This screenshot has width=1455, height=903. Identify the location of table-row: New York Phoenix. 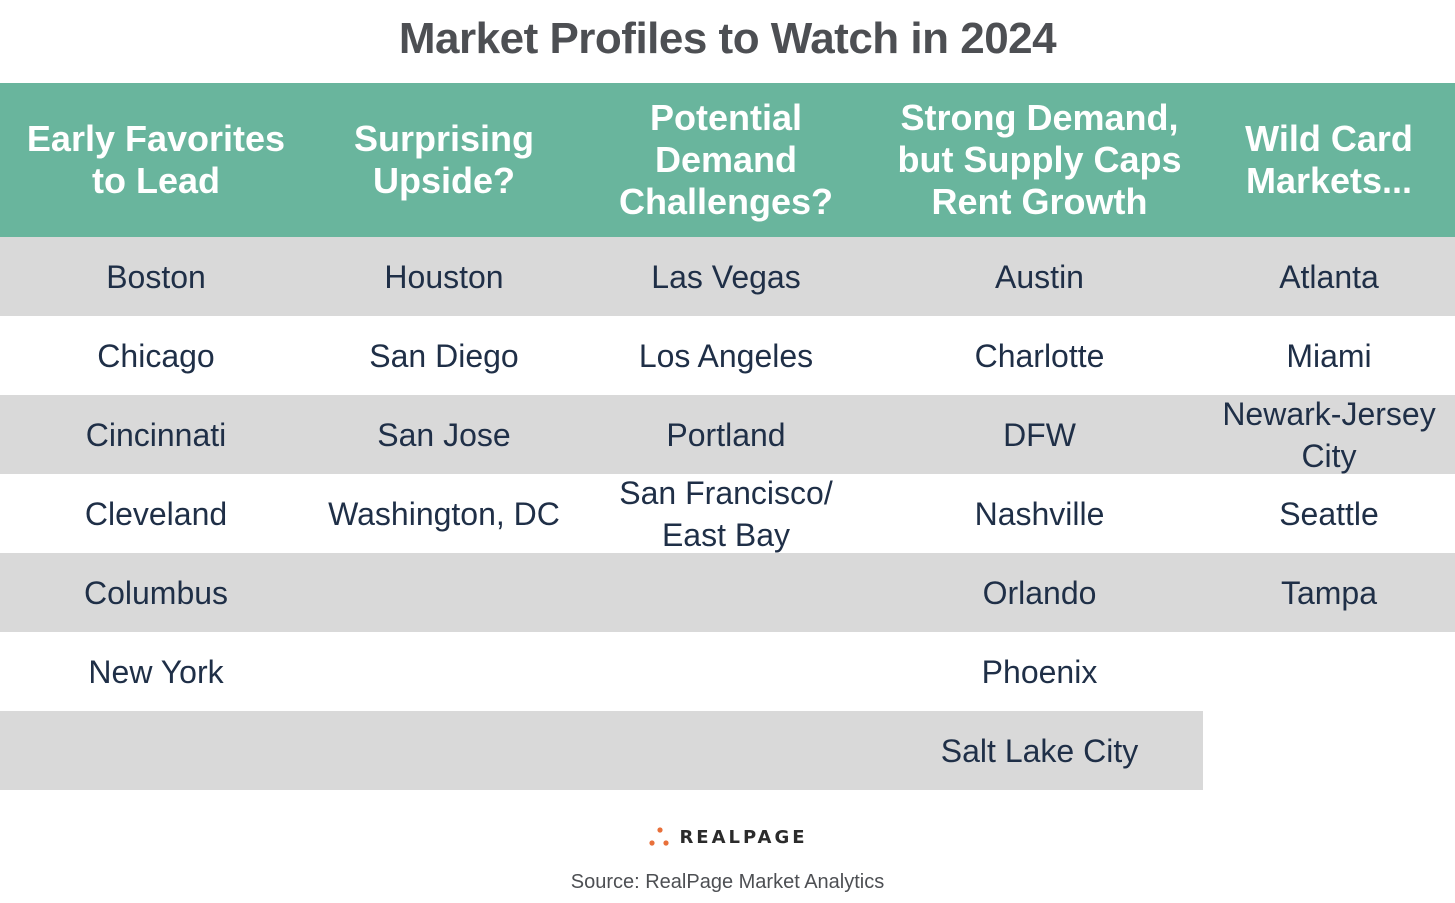
(727, 671).